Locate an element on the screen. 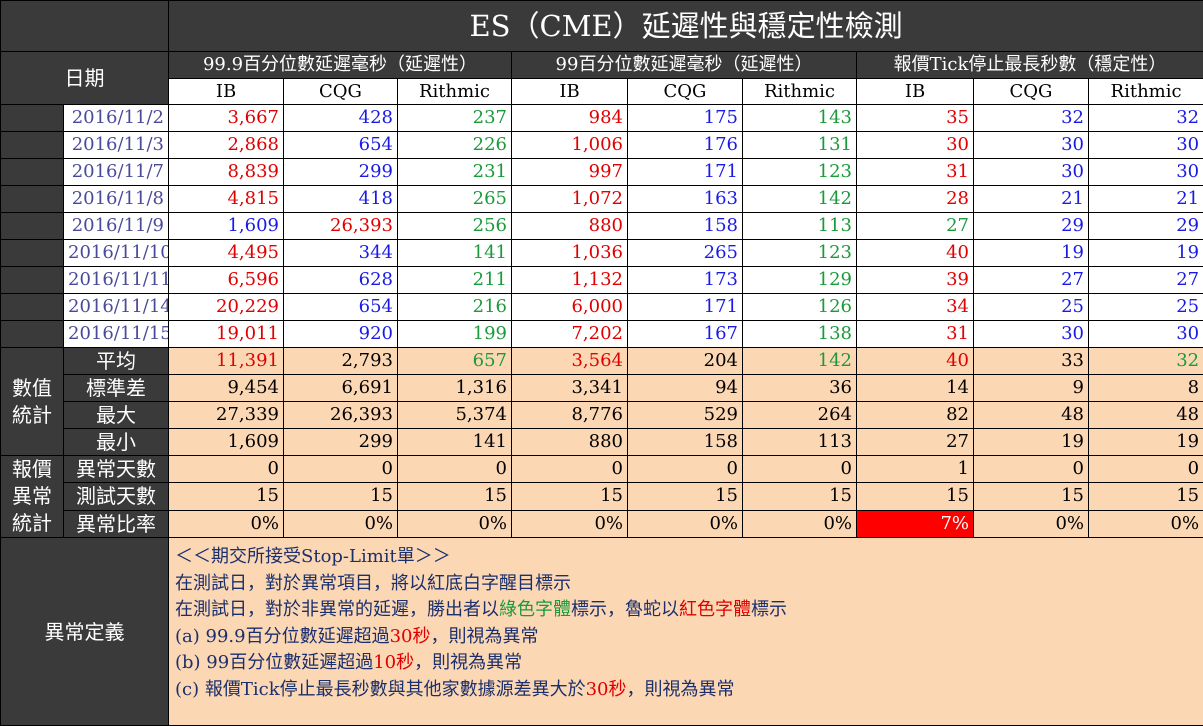  stats-cell: 32 is located at coordinates (1145, 361).